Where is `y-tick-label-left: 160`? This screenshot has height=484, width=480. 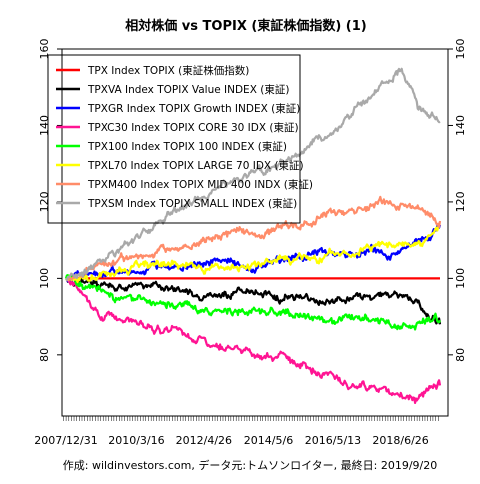
y-tick-label-left: 160 is located at coordinates (44, 49).